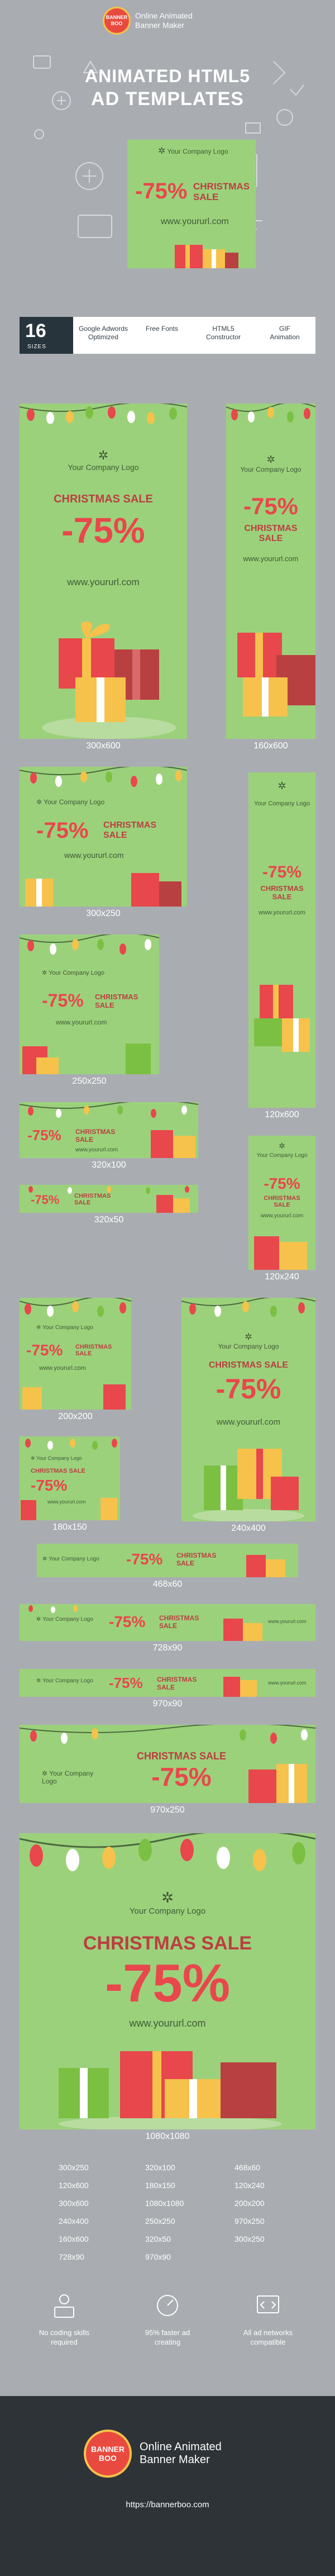  Describe the element at coordinates (108, 2454) in the screenshot. I see `footer-logo-badge: BANNER BOO` at that location.